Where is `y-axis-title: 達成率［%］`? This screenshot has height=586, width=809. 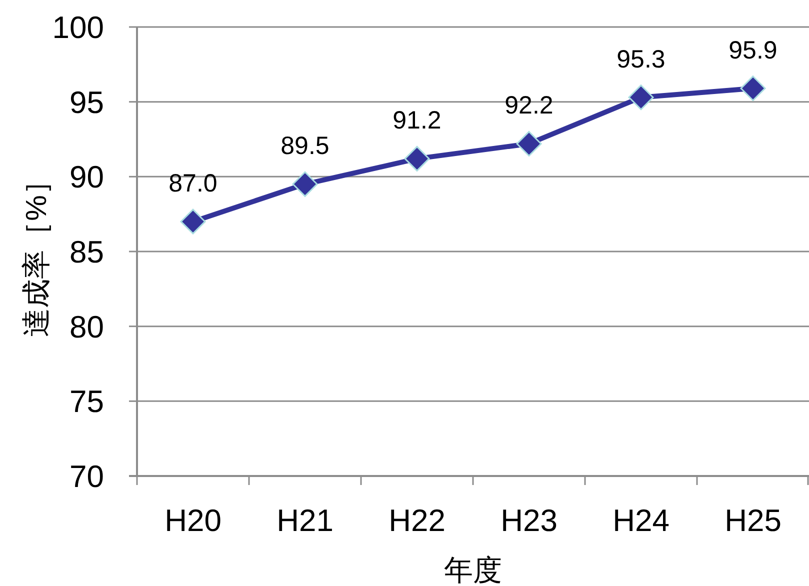 y-axis-title: 達成率［%］ is located at coordinates (37, 251).